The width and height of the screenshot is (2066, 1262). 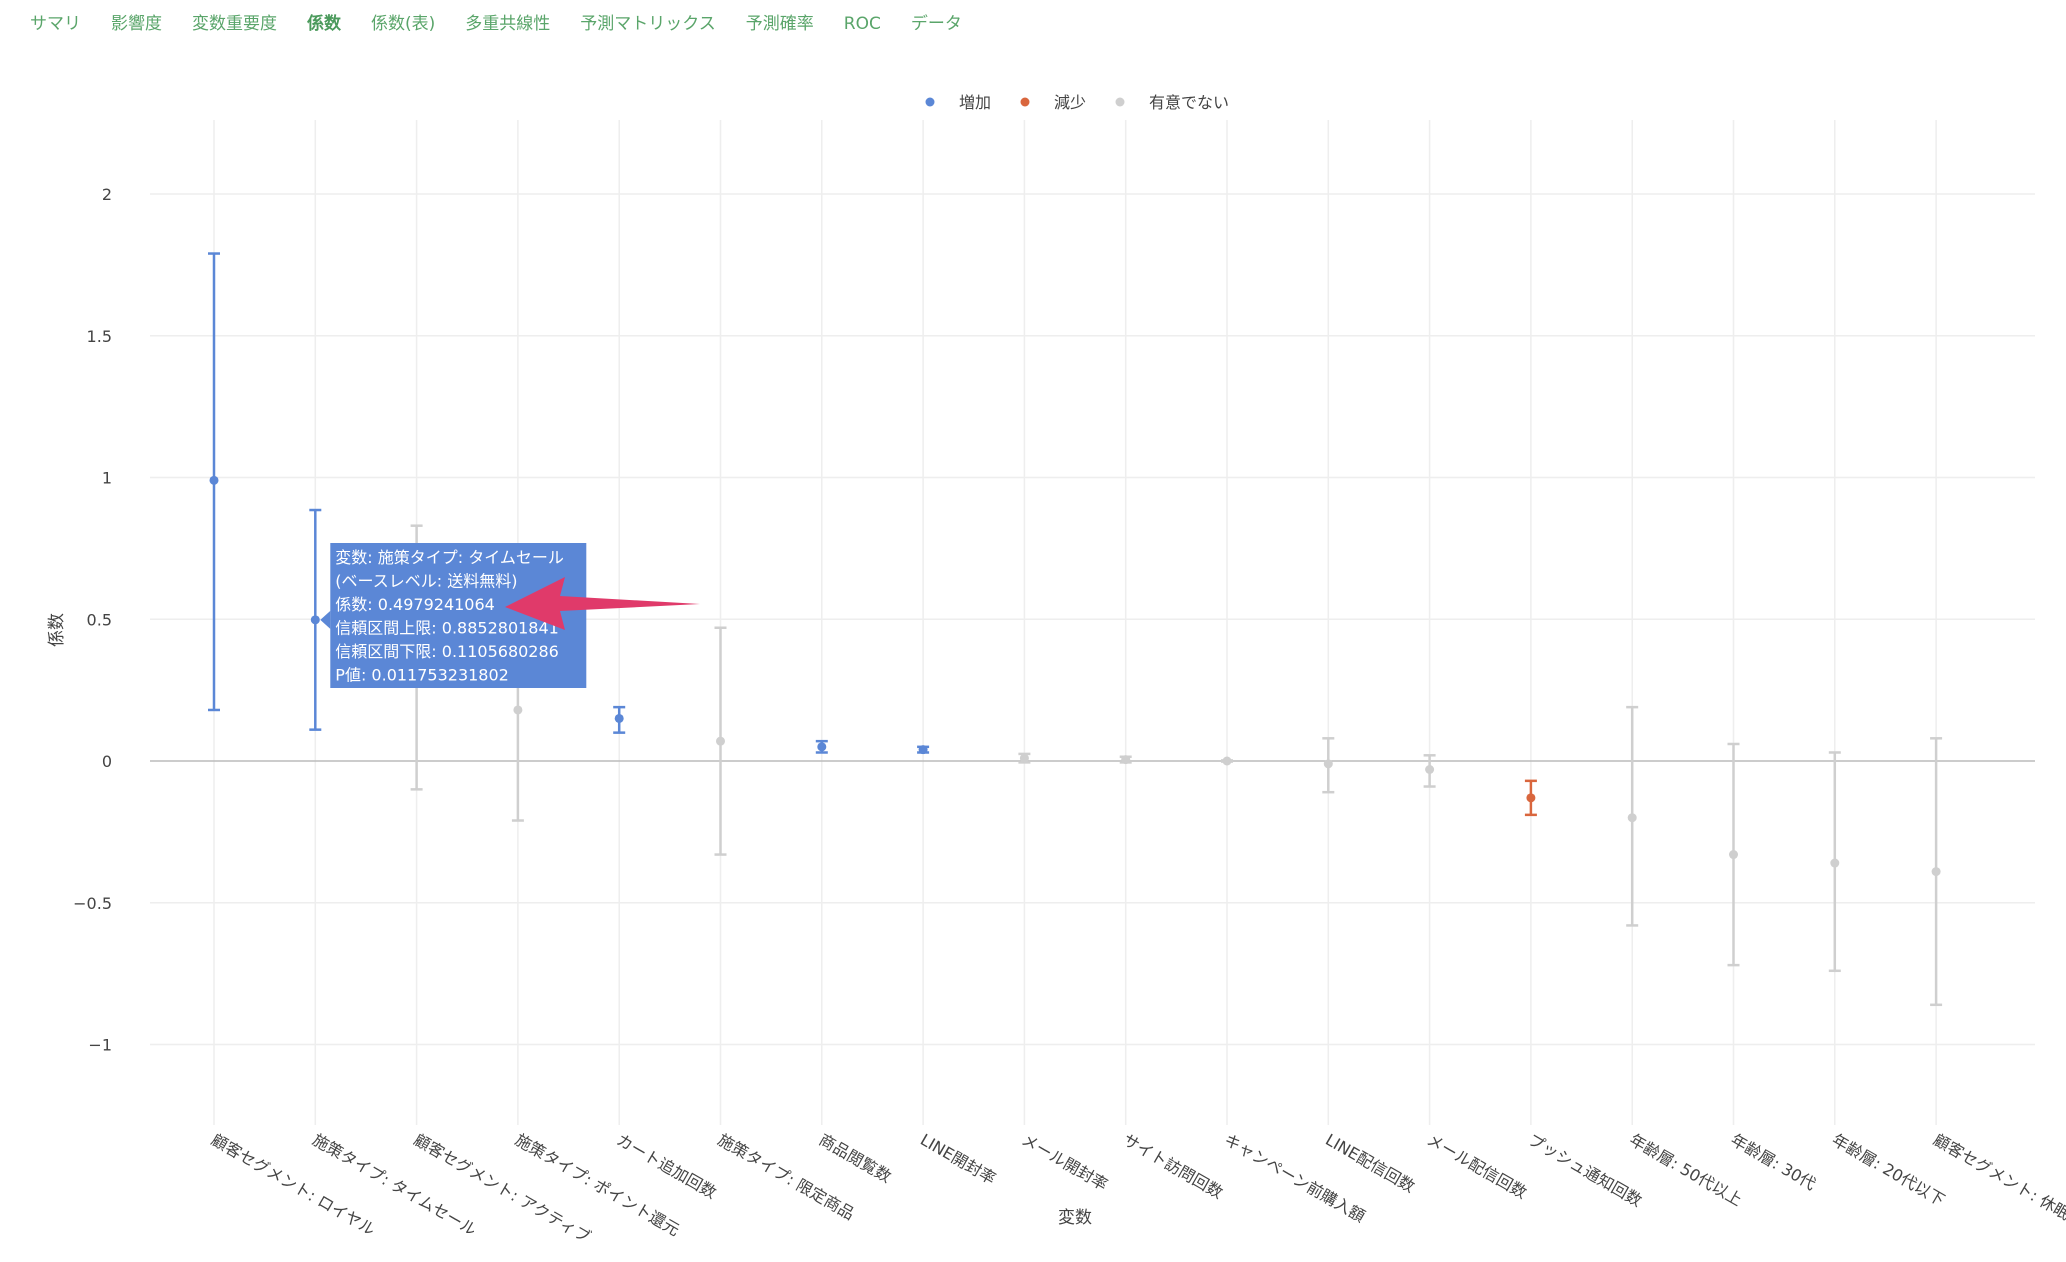 What do you see at coordinates (293, 1184) in the screenshot?
I see `x-tick-label: 顧客セグメント: ロイヤル` at bounding box center [293, 1184].